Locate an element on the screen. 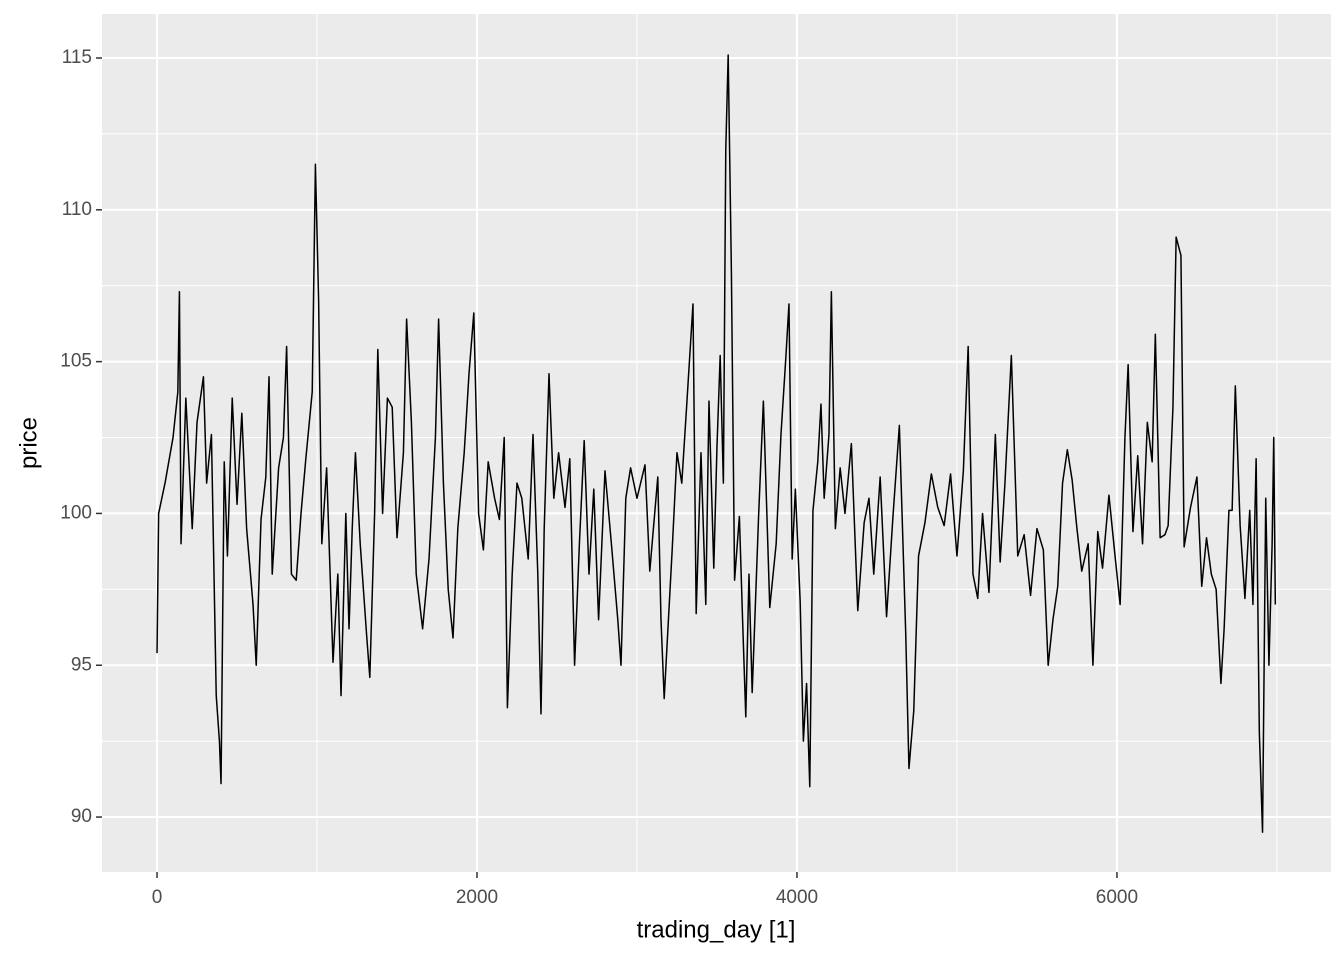  y-tick-label: 90 is located at coordinates (81, 816).